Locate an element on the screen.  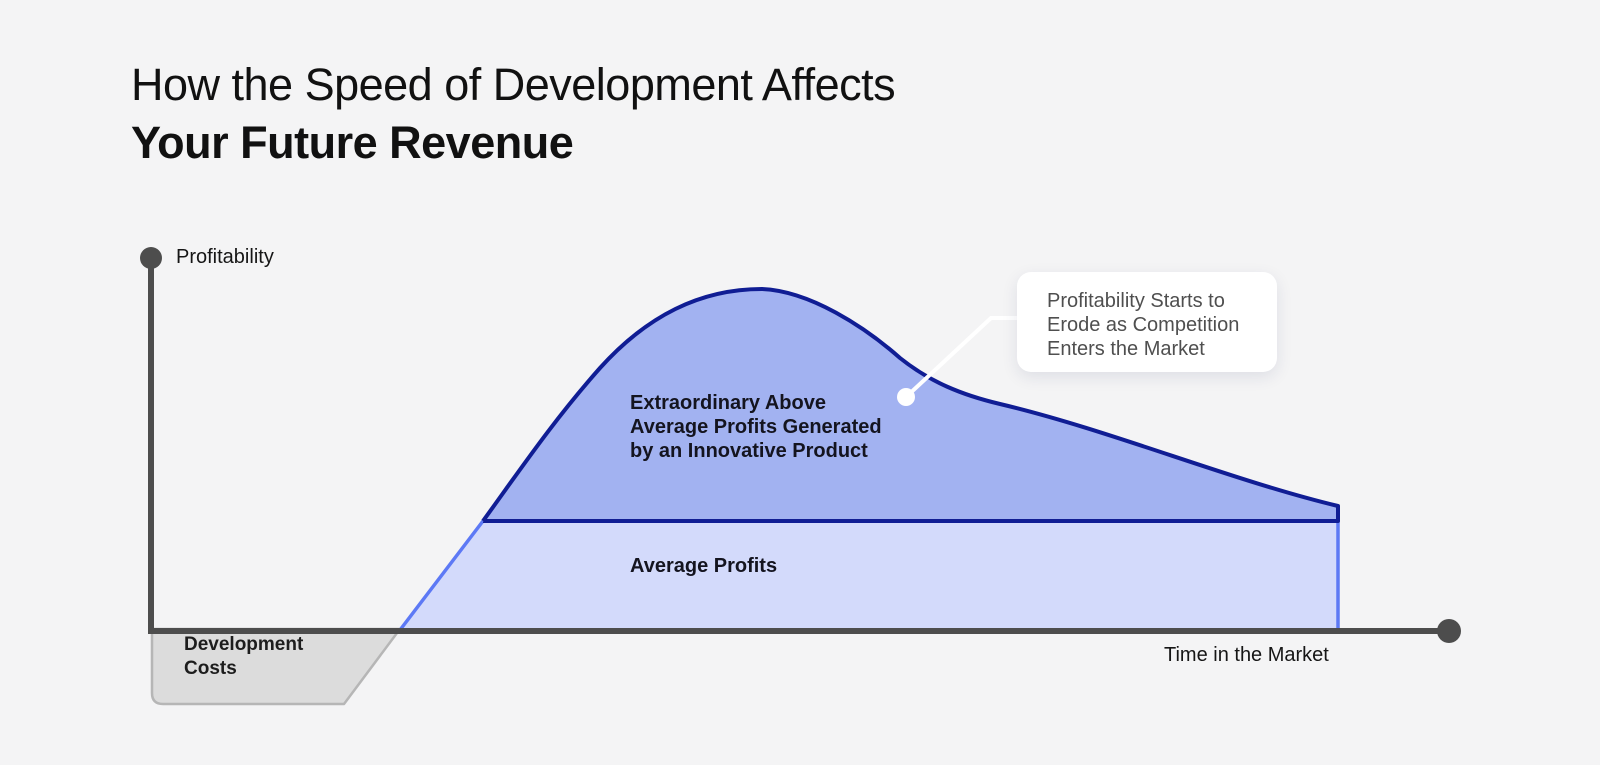
development-costs-area is located at coordinates (276, 666).